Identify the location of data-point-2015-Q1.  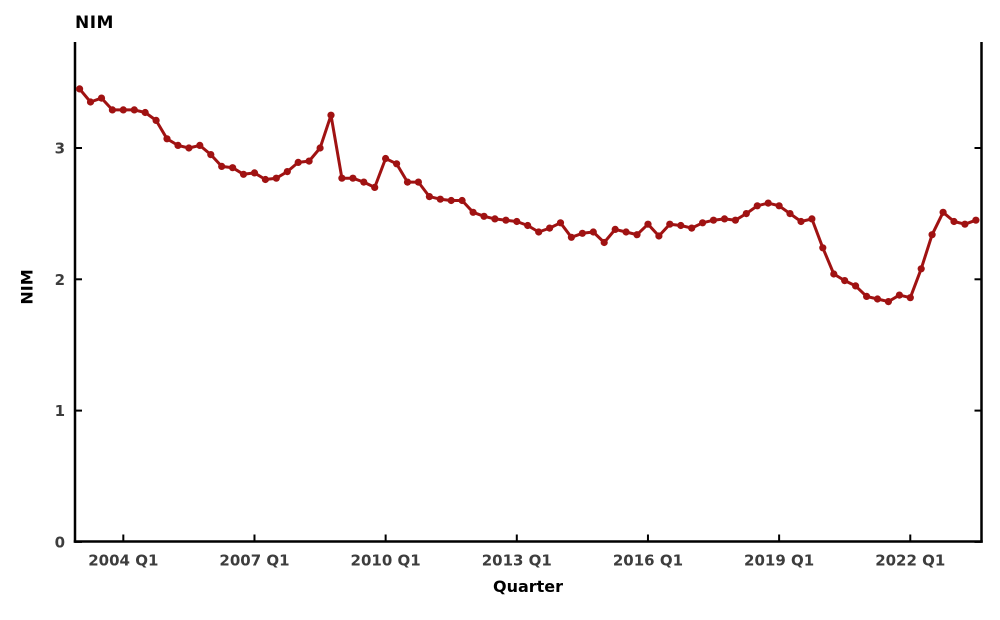
(604, 242).